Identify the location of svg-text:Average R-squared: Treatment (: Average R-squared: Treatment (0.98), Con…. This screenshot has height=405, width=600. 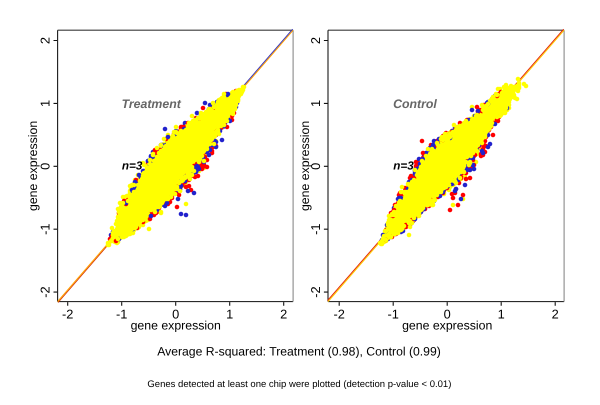
(299, 351).